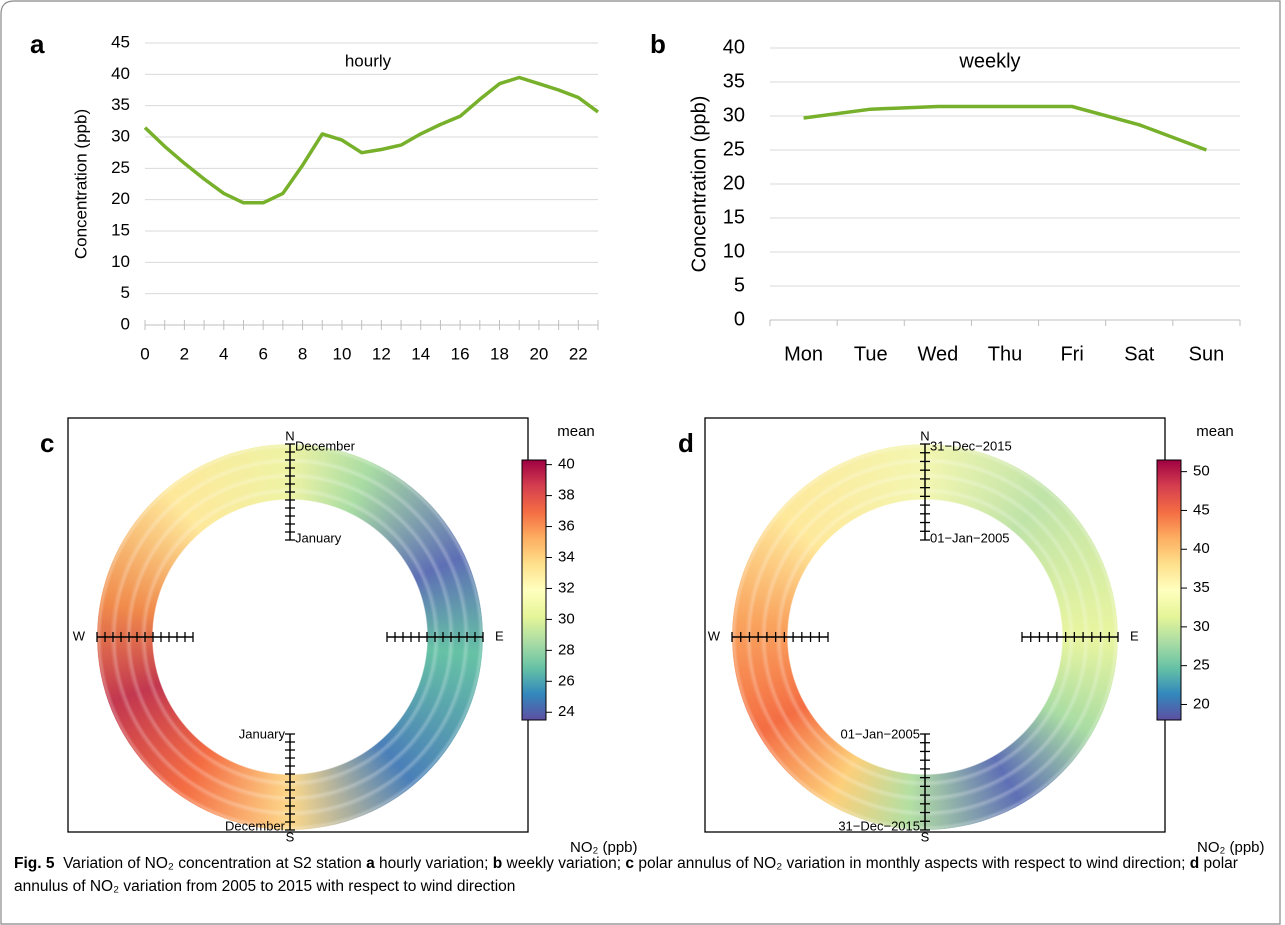 This screenshot has width=1285, height=925. What do you see at coordinates (1201, 665) in the screenshot?
I see `colorbar-tick-label: 25` at bounding box center [1201, 665].